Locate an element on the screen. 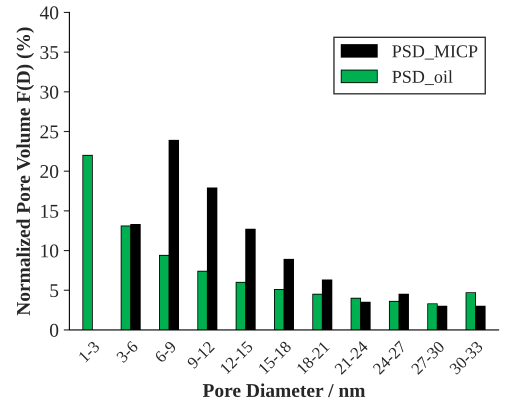 The width and height of the screenshot is (514, 415). x-tick-label: 9-12 is located at coordinates (200, 355).